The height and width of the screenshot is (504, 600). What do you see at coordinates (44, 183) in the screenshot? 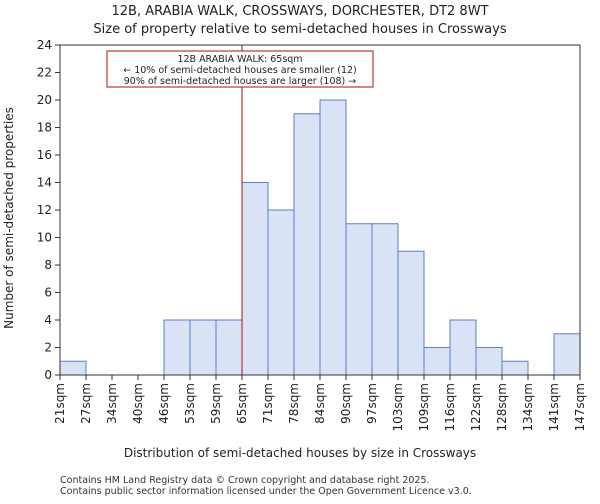
I see `y-tick-label: 14` at bounding box center [44, 183].